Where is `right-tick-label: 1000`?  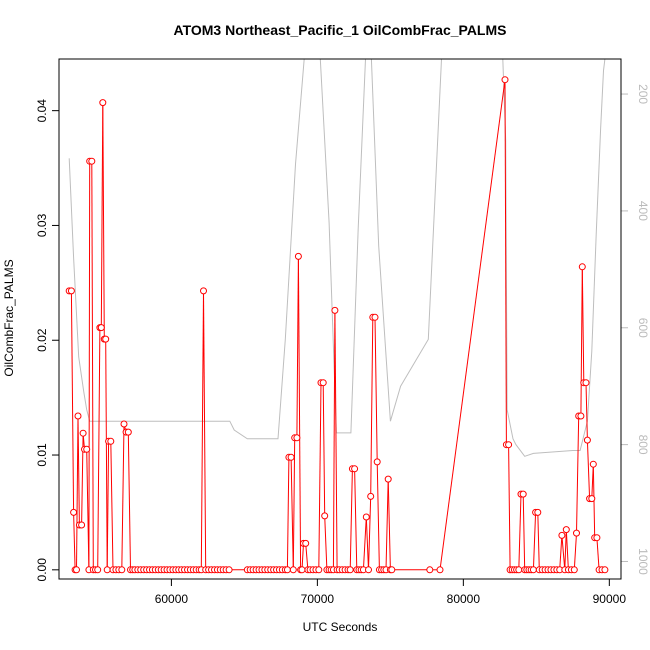 right-tick-label: 1000 is located at coordinates (643, 561).